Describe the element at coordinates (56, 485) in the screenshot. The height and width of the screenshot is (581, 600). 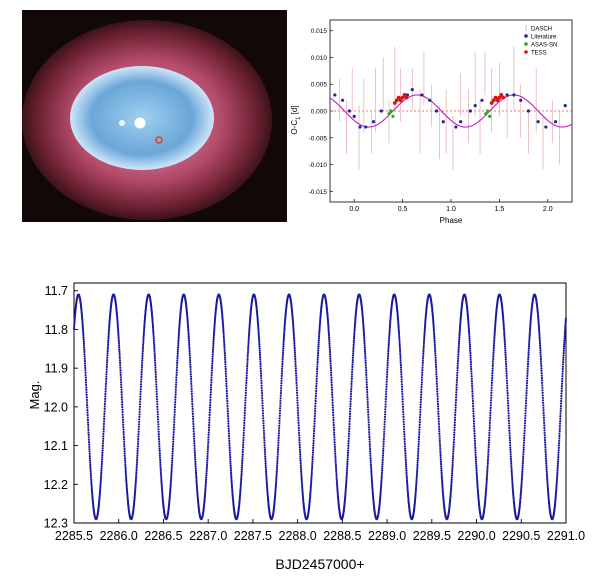
I see `lc-y-tick-label: 12.2` at that location.